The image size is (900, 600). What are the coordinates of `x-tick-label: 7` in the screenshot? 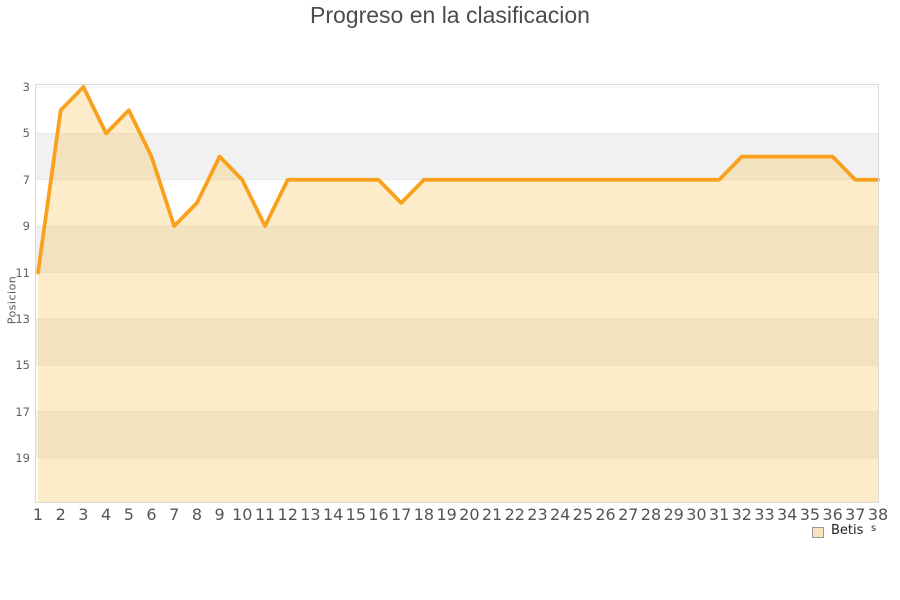 It's located at (174, 514).